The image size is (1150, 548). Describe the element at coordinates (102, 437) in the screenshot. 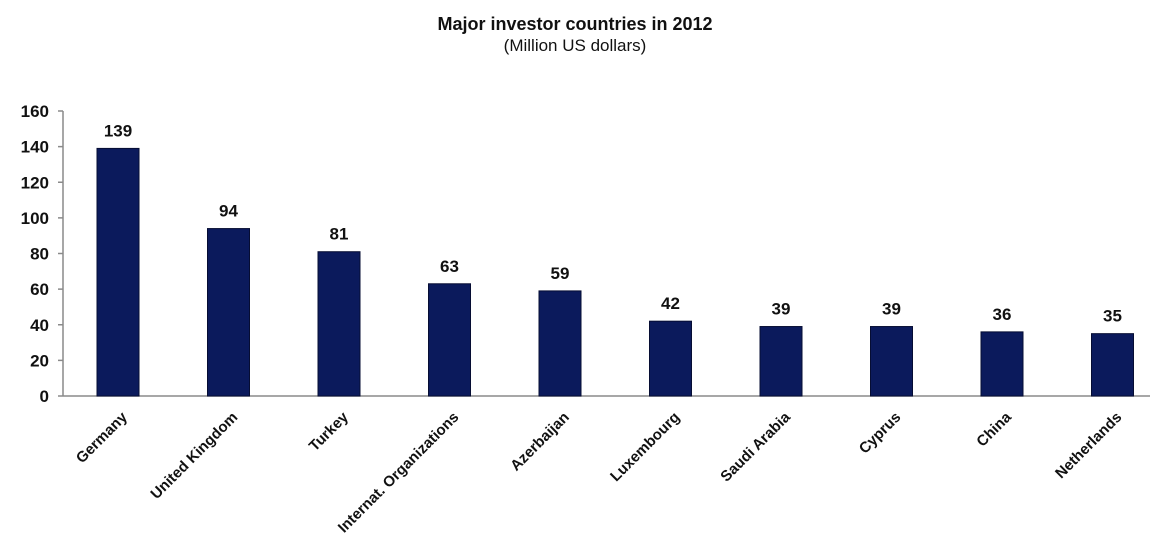

I see `x-tick-label: Germany` at that location.